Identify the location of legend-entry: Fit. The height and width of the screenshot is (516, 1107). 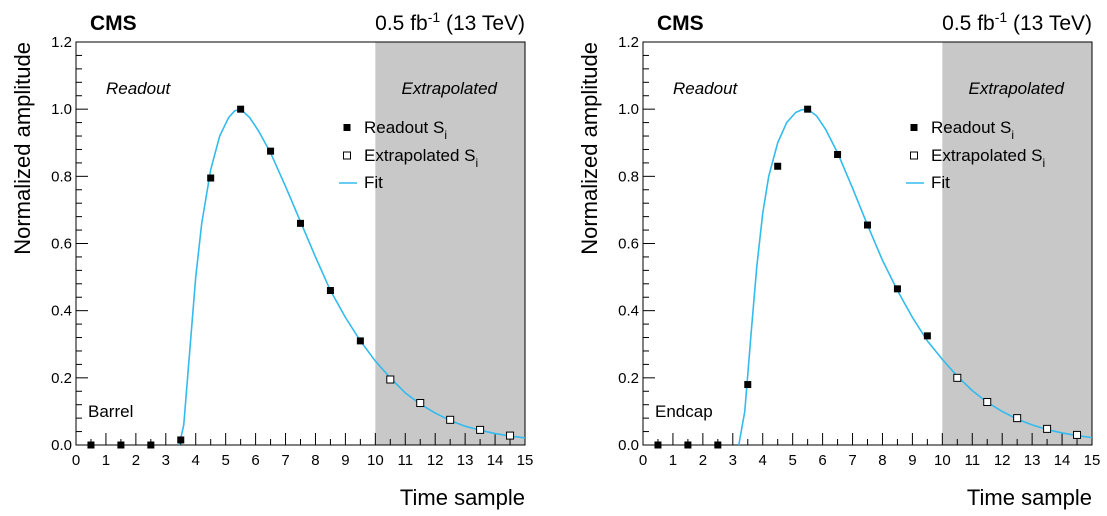
(373, 182).